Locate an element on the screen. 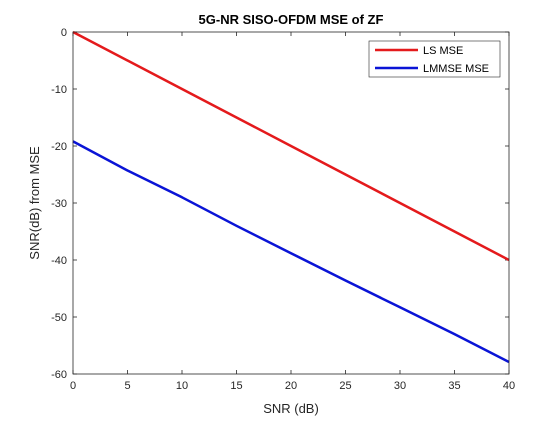 The height and width of the screenshot is (425, 560). x-tick-label: 30 is located at coordinates (400, 386).